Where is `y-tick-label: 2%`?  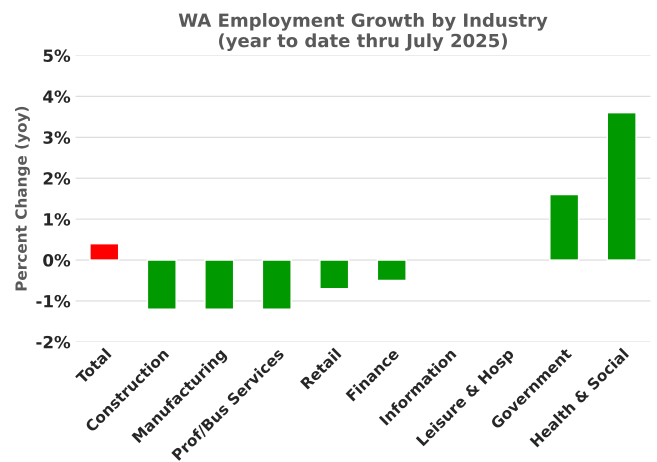
y-tick-label: 2% is located at coordinates (57, 178).